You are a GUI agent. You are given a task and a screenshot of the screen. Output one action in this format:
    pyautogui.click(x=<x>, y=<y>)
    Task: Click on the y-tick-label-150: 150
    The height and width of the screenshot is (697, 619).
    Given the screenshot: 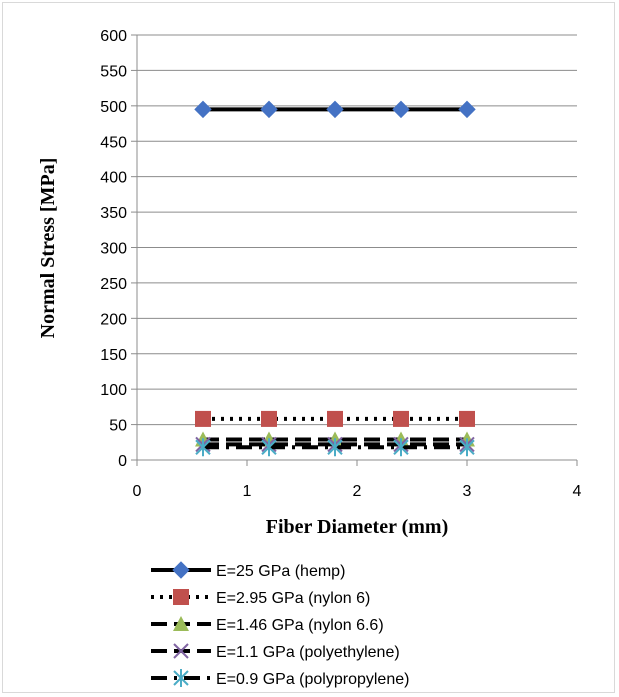 What is the action you would take?
    pyautogui.click(x=113, y=355)
    